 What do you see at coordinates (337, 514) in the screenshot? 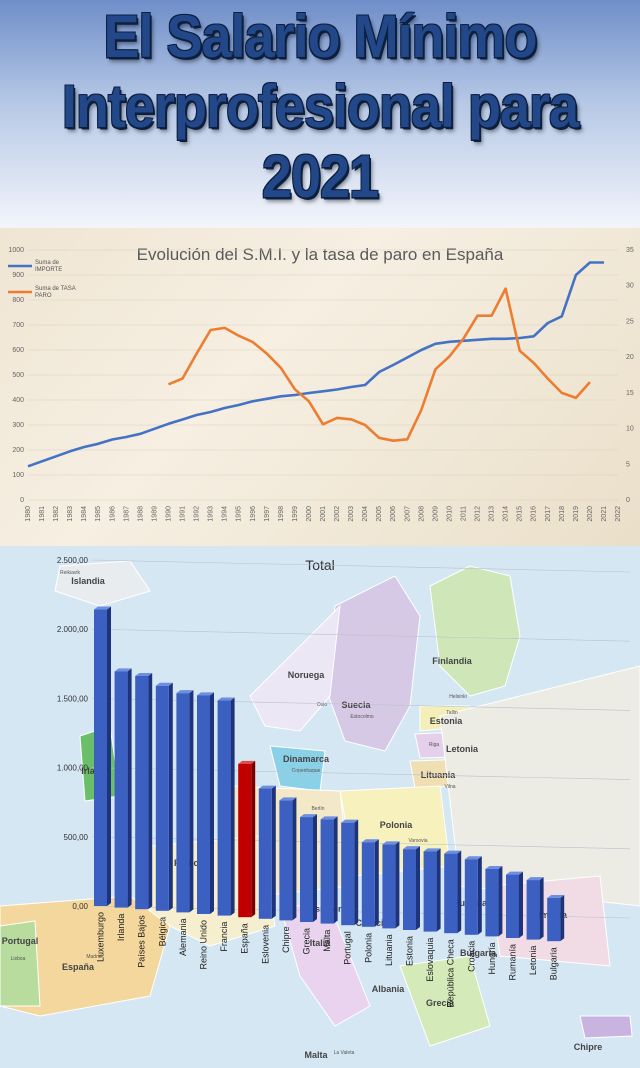
I see `line-x-tick: 2002` at bounding box center [337, 514].